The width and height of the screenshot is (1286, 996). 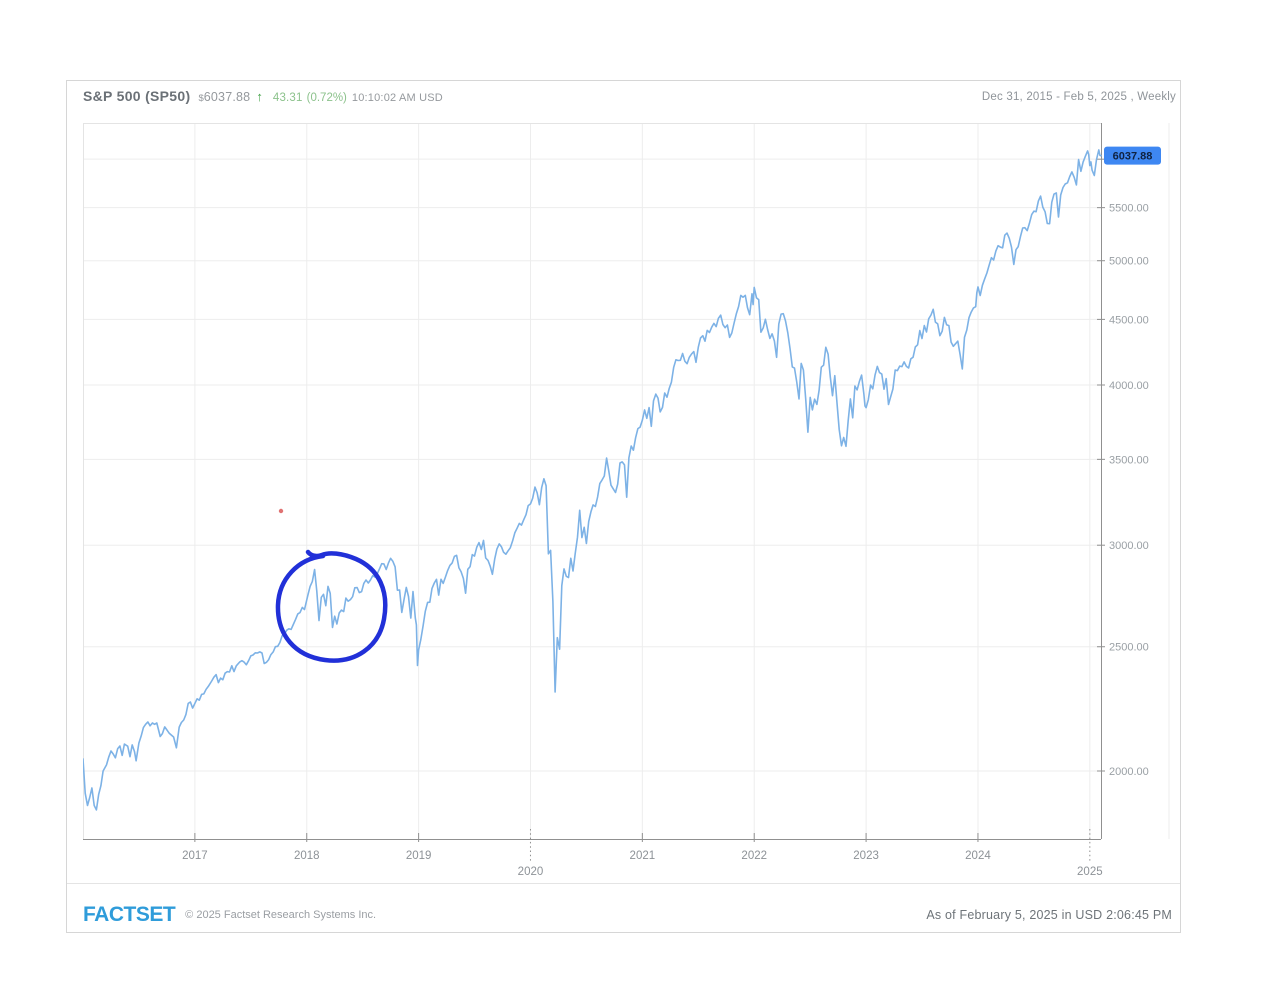 I want to click on y-axis-tick-label: 5500.00, so click(x=1129, y=209).